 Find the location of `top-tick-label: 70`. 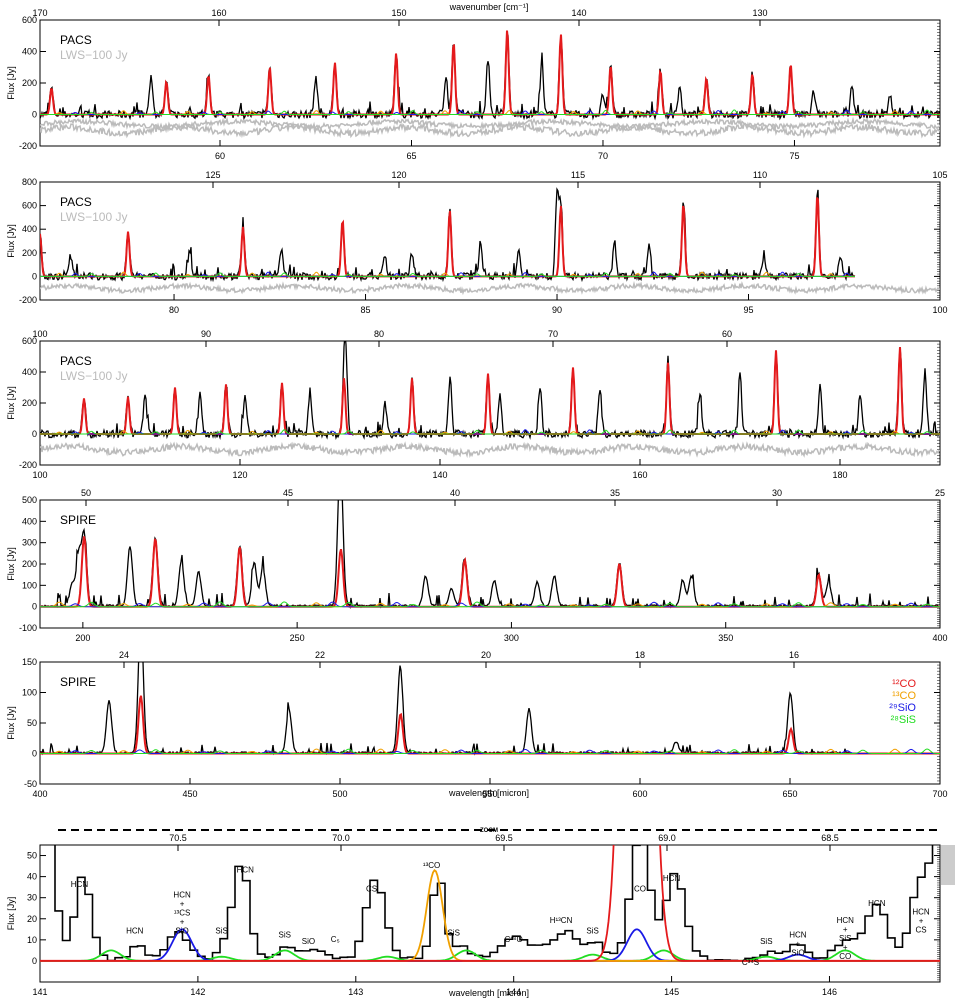

top-tick-label: 70 is located at coordinates (553, 334).